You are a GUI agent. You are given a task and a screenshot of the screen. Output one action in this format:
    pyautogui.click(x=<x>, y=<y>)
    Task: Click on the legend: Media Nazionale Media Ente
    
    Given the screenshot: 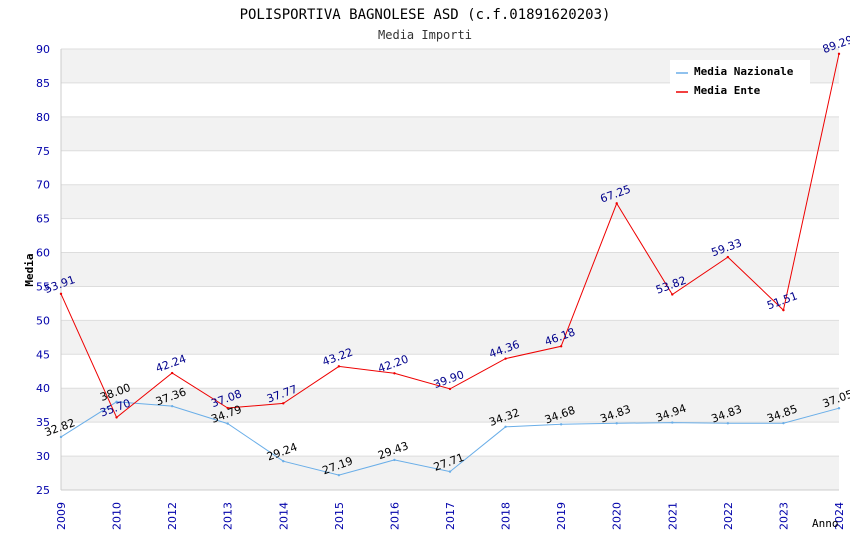 What is the action you would take?
    pyautogui.click(x=740, y=81)
    